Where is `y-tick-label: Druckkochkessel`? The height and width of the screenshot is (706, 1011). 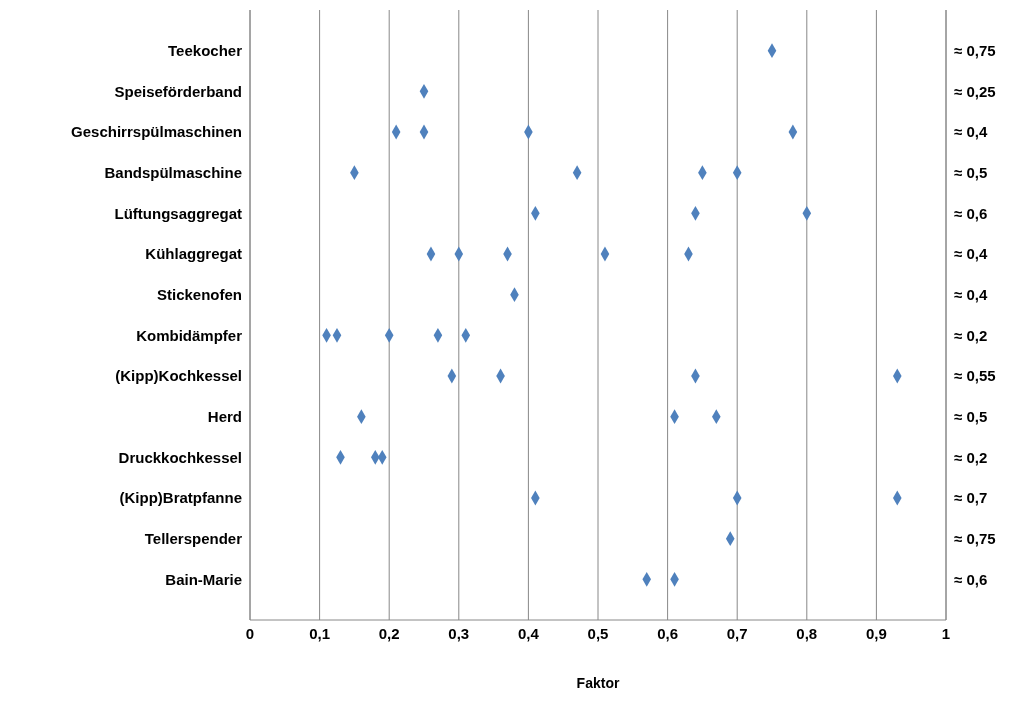
y-tick-label: Druckkochkessel is located at coordinates (180, 457).